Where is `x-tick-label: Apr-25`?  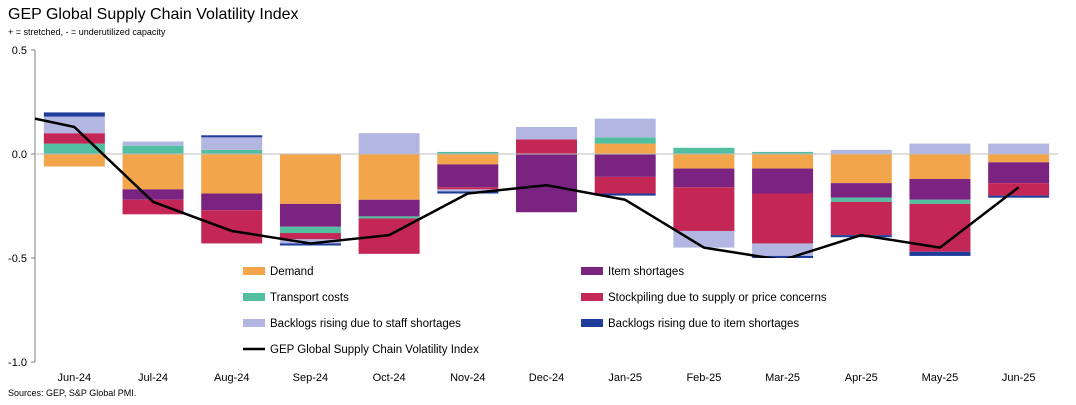
x-tick-label: Apr-25 is located at coordinates (861, 378).